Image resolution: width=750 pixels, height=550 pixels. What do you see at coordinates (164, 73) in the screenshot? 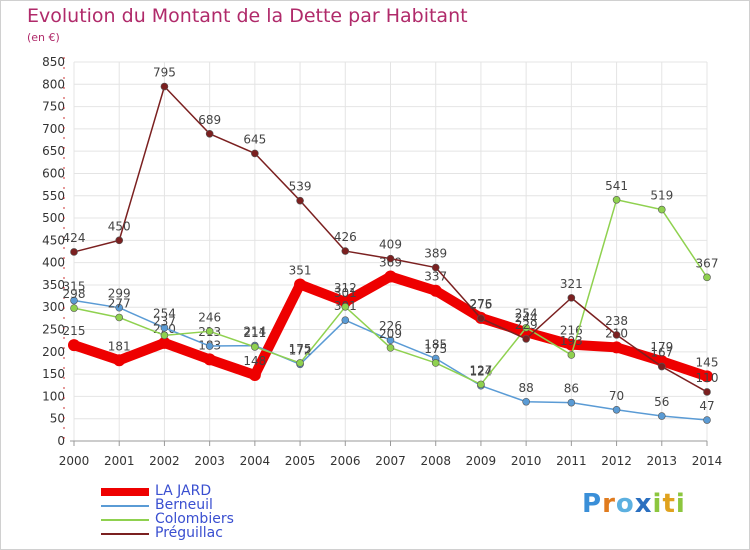
I see `data-label: 795` at bounding box center [164, 73].